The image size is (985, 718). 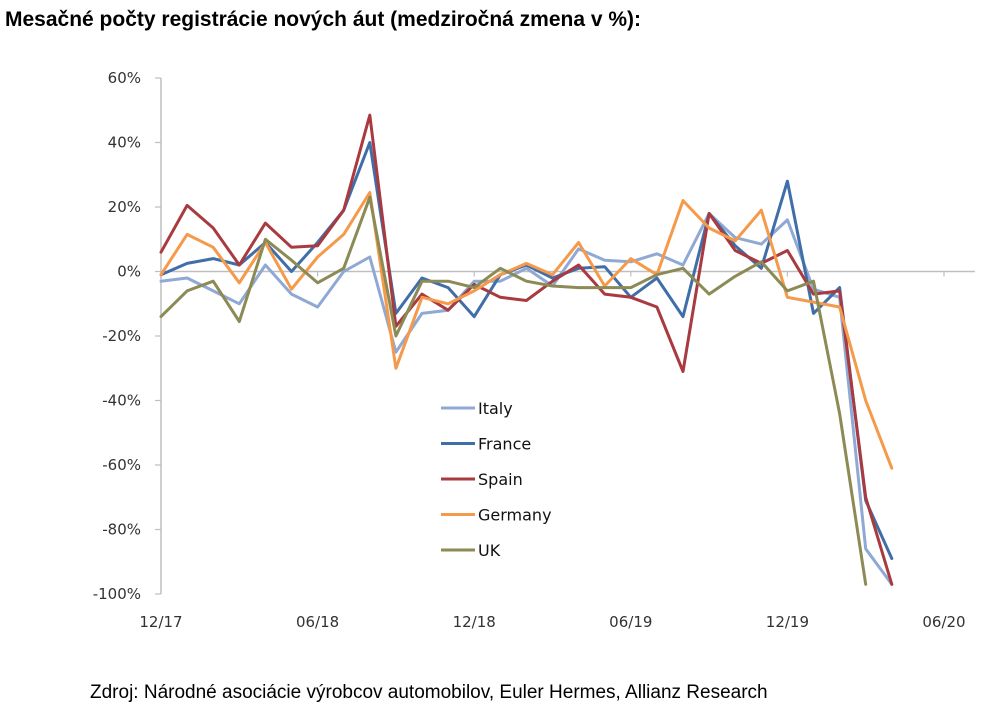 I want to click on legend-label-france: France, so click(x=504, y=444).